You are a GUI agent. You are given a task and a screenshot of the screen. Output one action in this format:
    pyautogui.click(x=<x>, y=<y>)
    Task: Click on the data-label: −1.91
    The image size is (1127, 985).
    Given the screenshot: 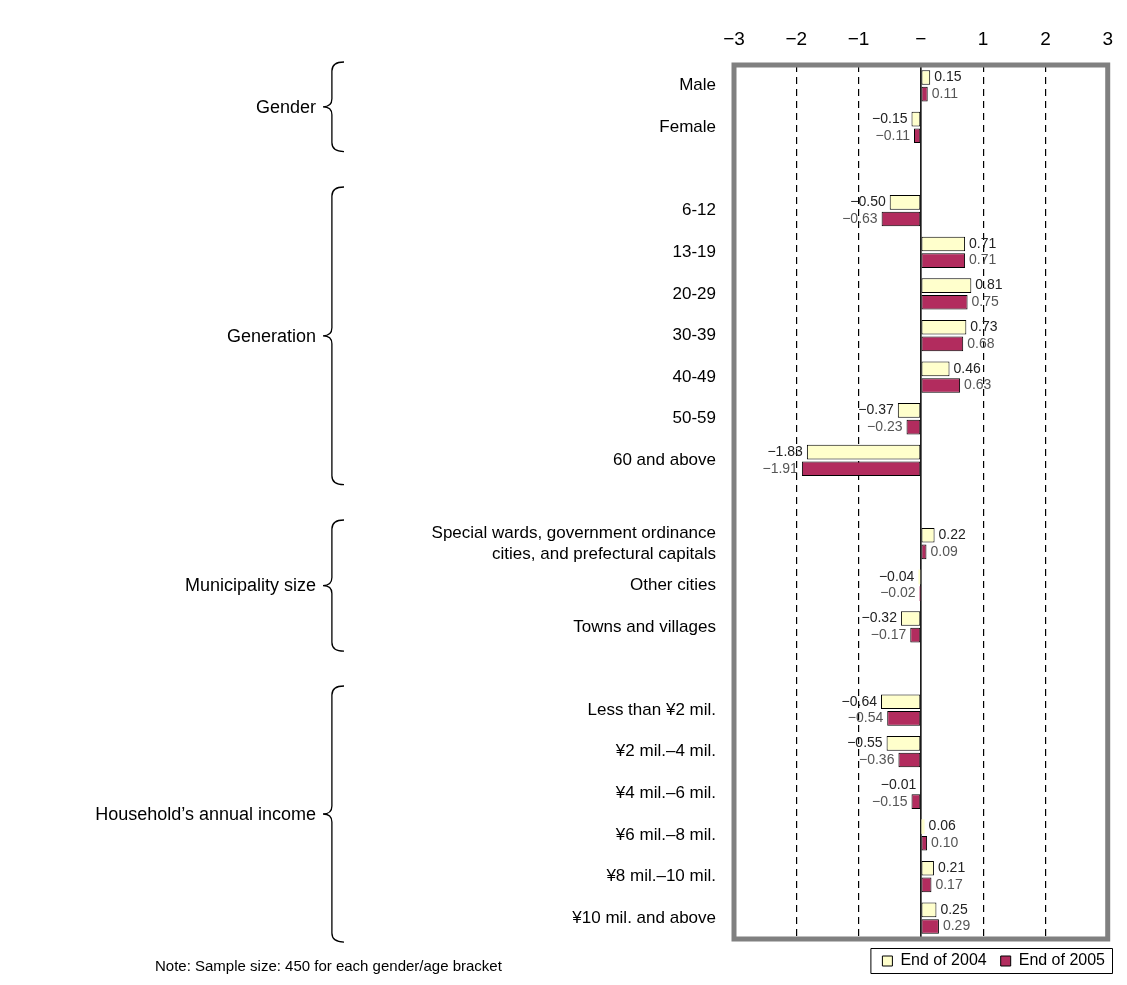 What is the action you would take?
    pyautogui.click(x=780, y=467)
    